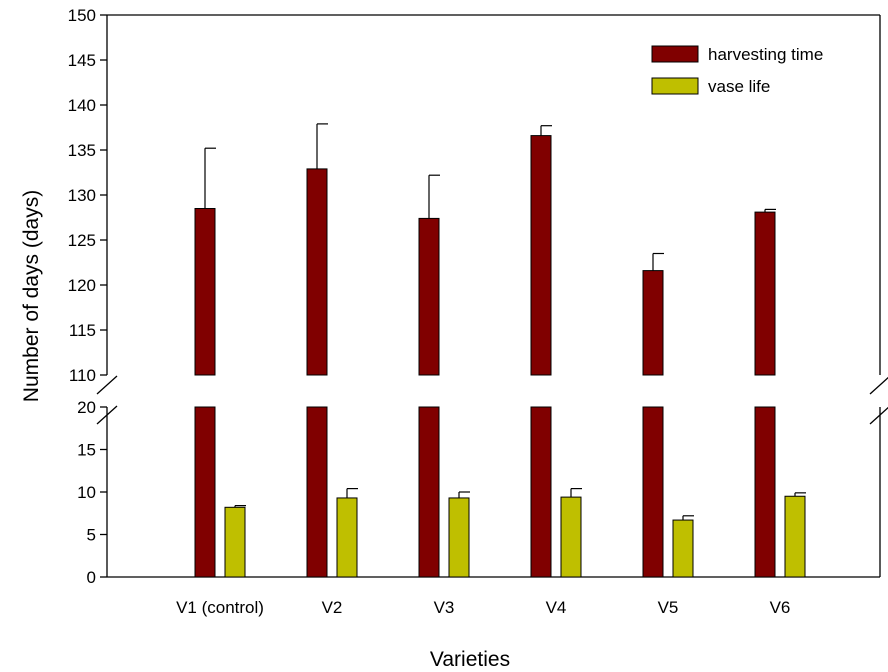 This screenshot has height=672, width=888. Describe the element at coordinates (332, 607) in the screenshot. I see `x-tick-label: V2` at that location.